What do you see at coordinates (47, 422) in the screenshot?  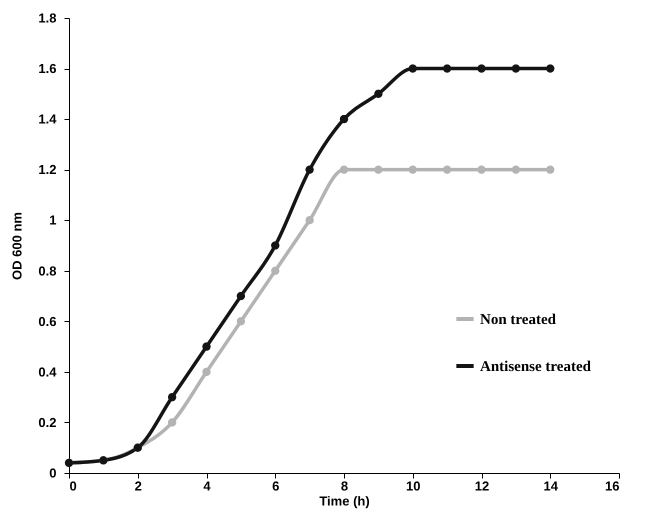 I see `y-tick-label: 0.2` at bounding box center [47, 422].